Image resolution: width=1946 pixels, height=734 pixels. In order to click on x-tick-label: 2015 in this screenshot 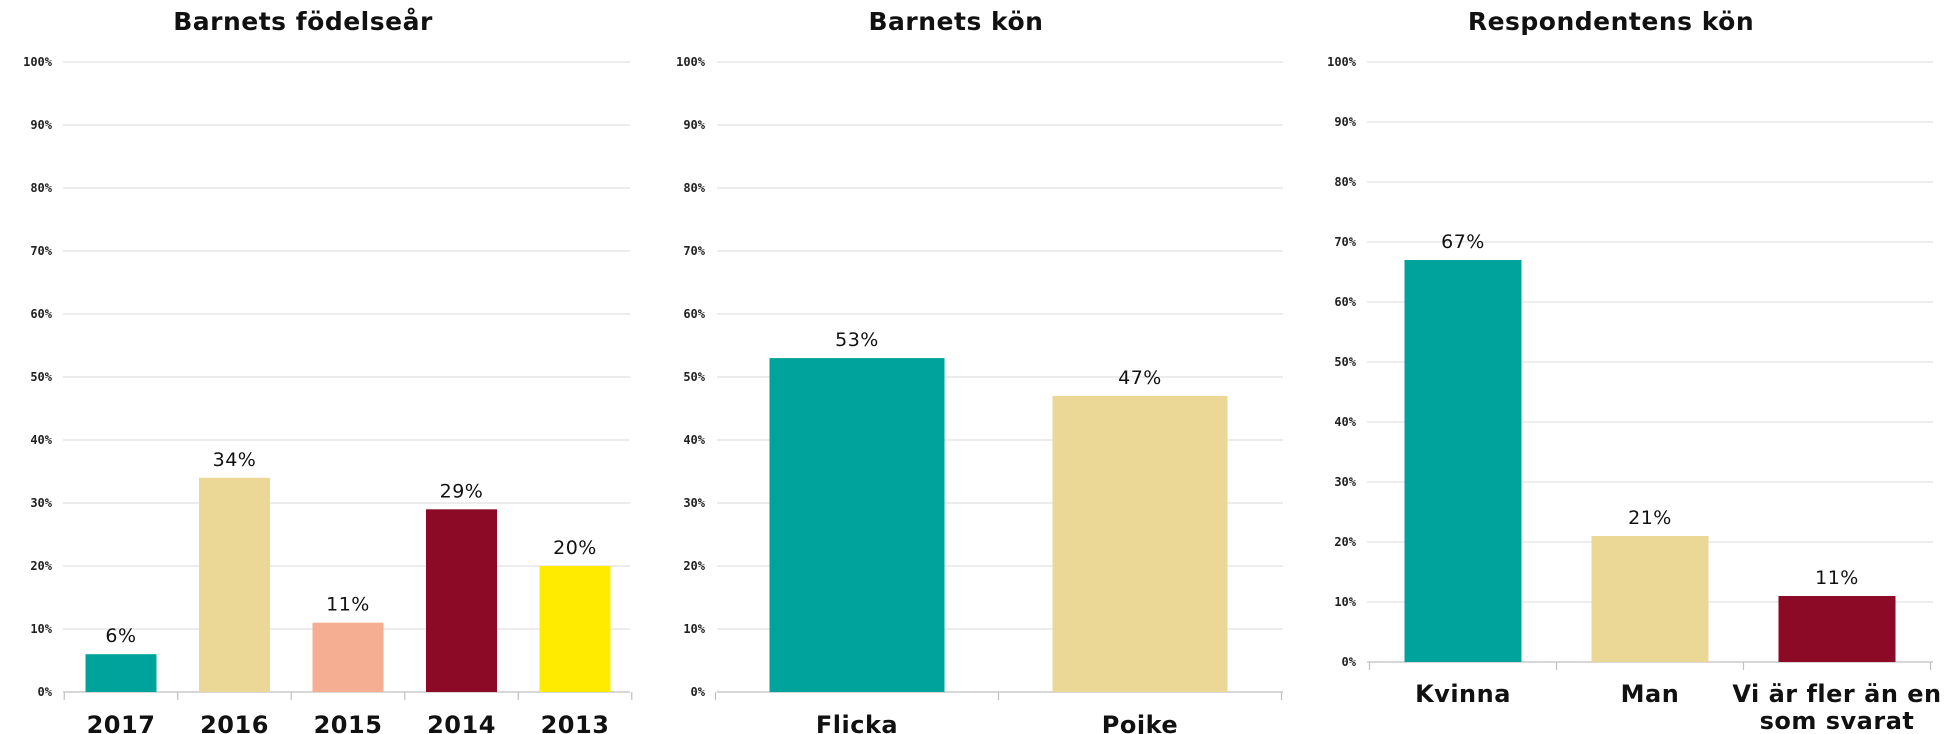, I will do `click(348, 722)`.